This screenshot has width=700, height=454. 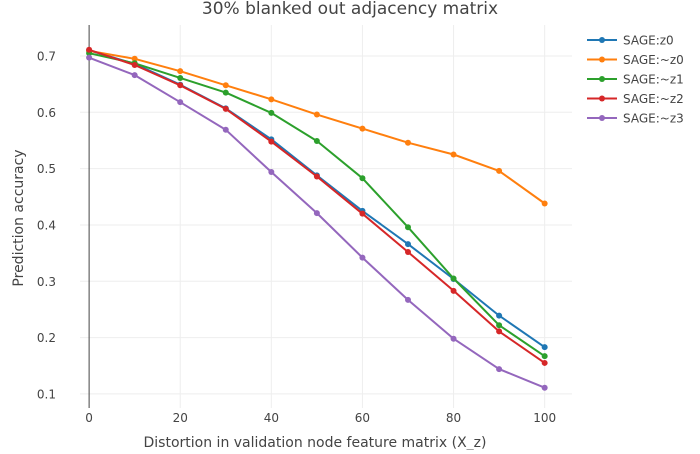 I want to click on y-tick-label: 0.7, so click(x=46, y=56).